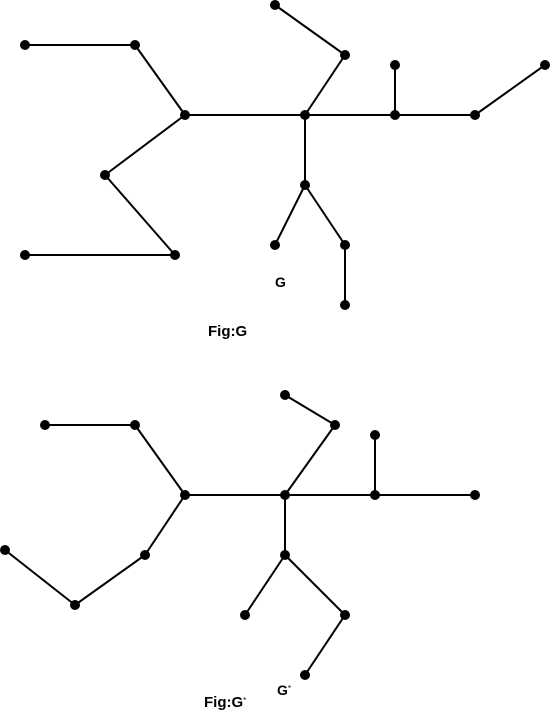 The height and width of the screenshot is (711, 551). What do you see at coordinates (244, 700) in the screenshot?
I see `graph-g-star-caption-sup: *` at bounding box center [244, 700].